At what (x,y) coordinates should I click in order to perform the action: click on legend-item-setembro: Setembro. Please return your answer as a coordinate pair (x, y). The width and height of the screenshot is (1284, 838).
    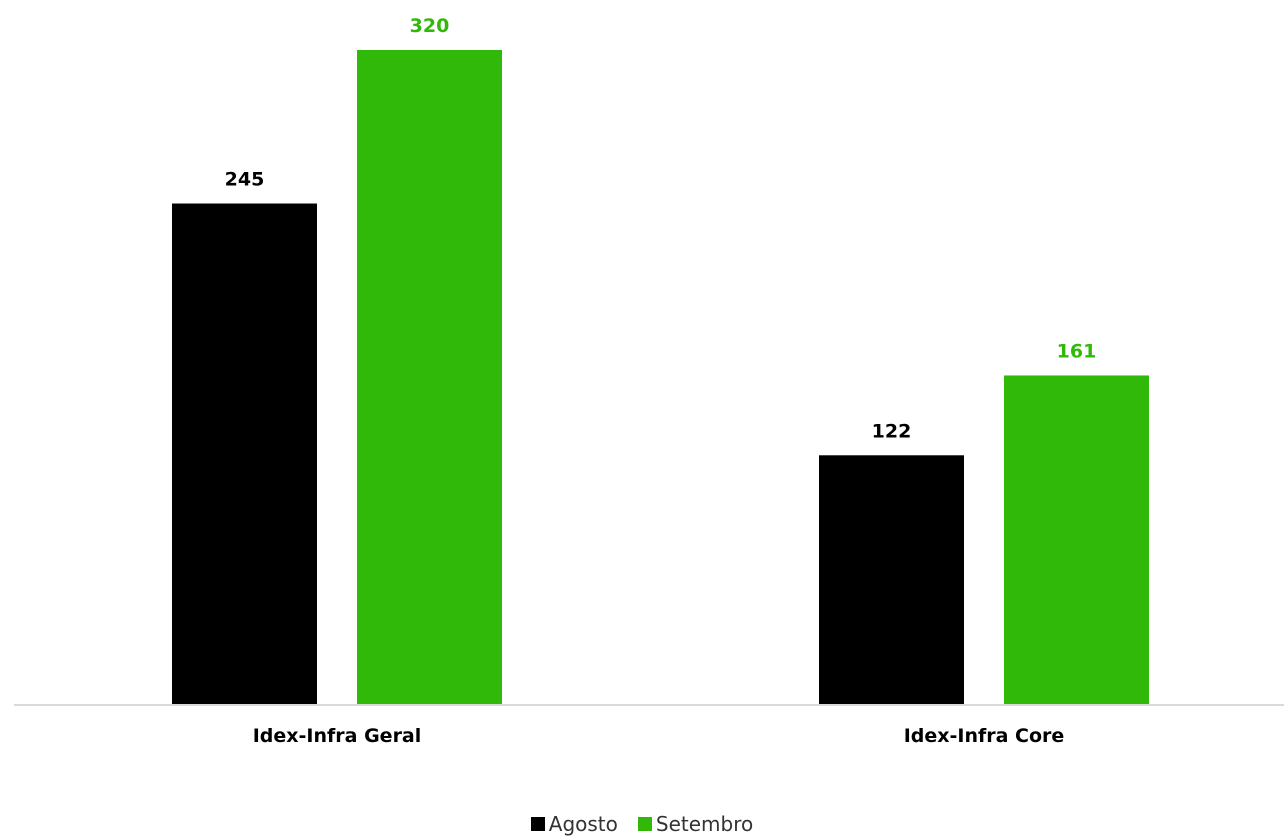
    Looking at the image, I should click on (695, 824).